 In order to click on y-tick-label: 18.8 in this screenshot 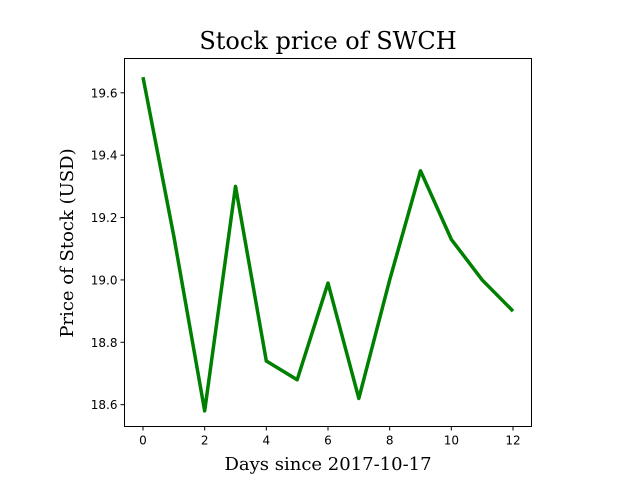, I will do `click(104, 343)`.